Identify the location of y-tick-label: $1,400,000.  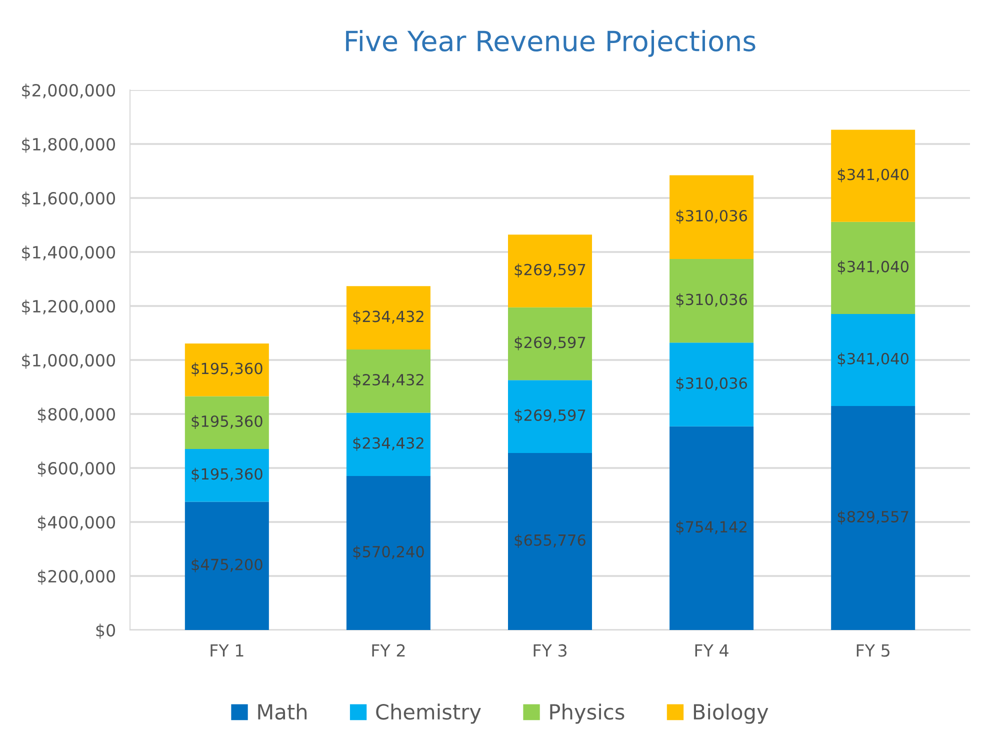
(69, 253).